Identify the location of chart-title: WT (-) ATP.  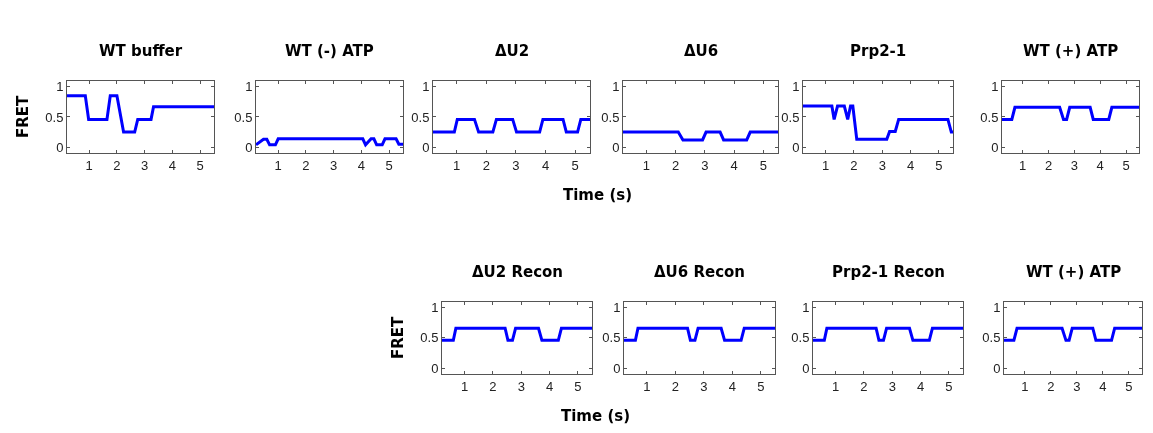
(329, 51).